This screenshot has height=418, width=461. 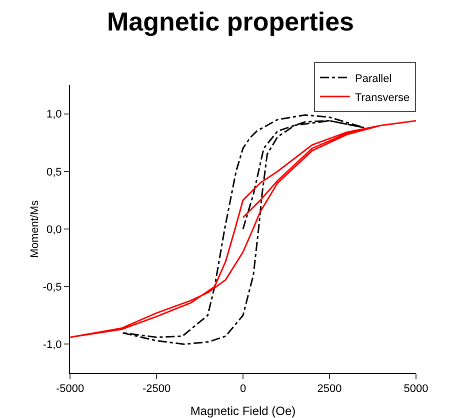 I want to click on x-tick-label: 5000, so click(x=416, y=389).